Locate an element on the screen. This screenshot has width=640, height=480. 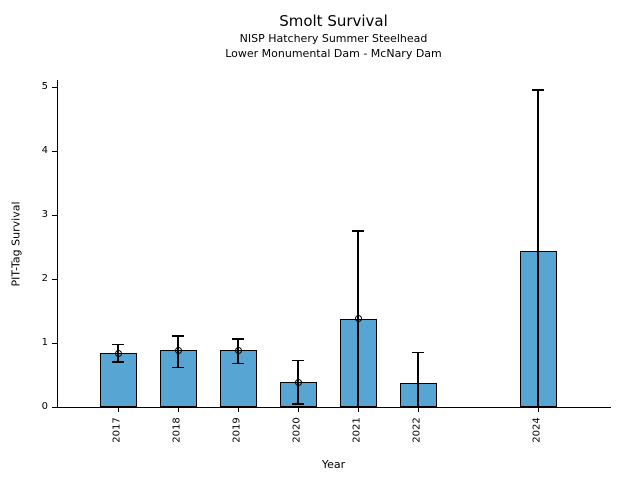
errorbar-cap-bottom-2017 is located at coordinates (118, 362).